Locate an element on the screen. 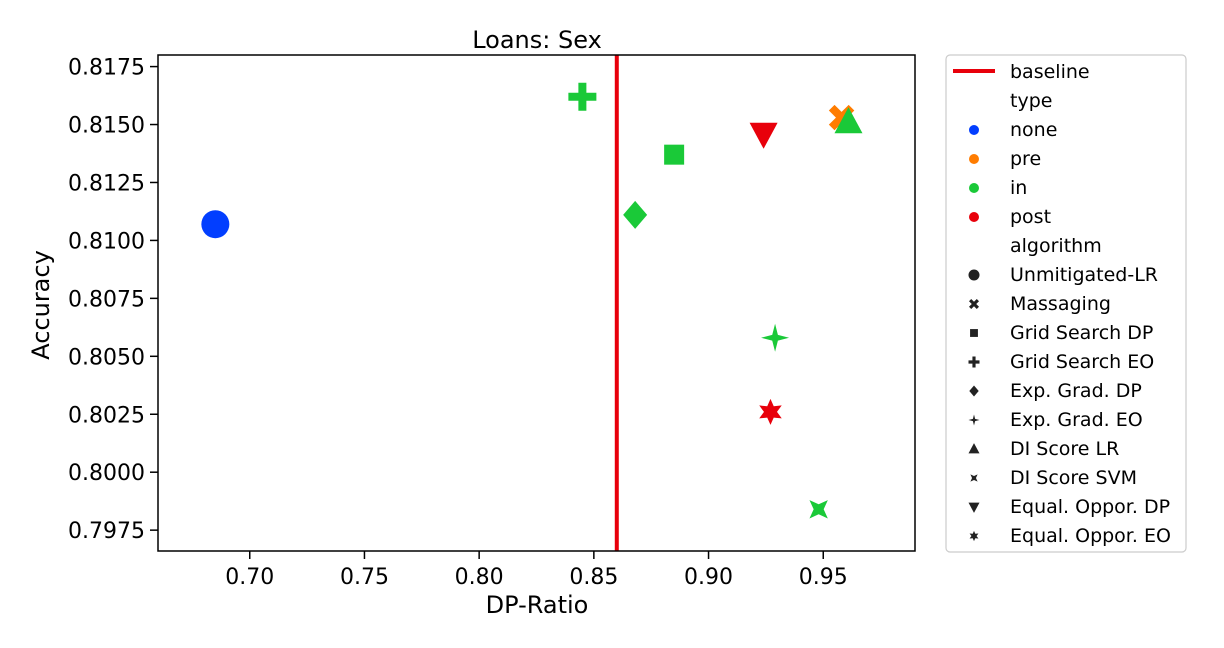 The image size is (1224, 648). chart-title: Loans: Sex is located at coordinates (537, 40).